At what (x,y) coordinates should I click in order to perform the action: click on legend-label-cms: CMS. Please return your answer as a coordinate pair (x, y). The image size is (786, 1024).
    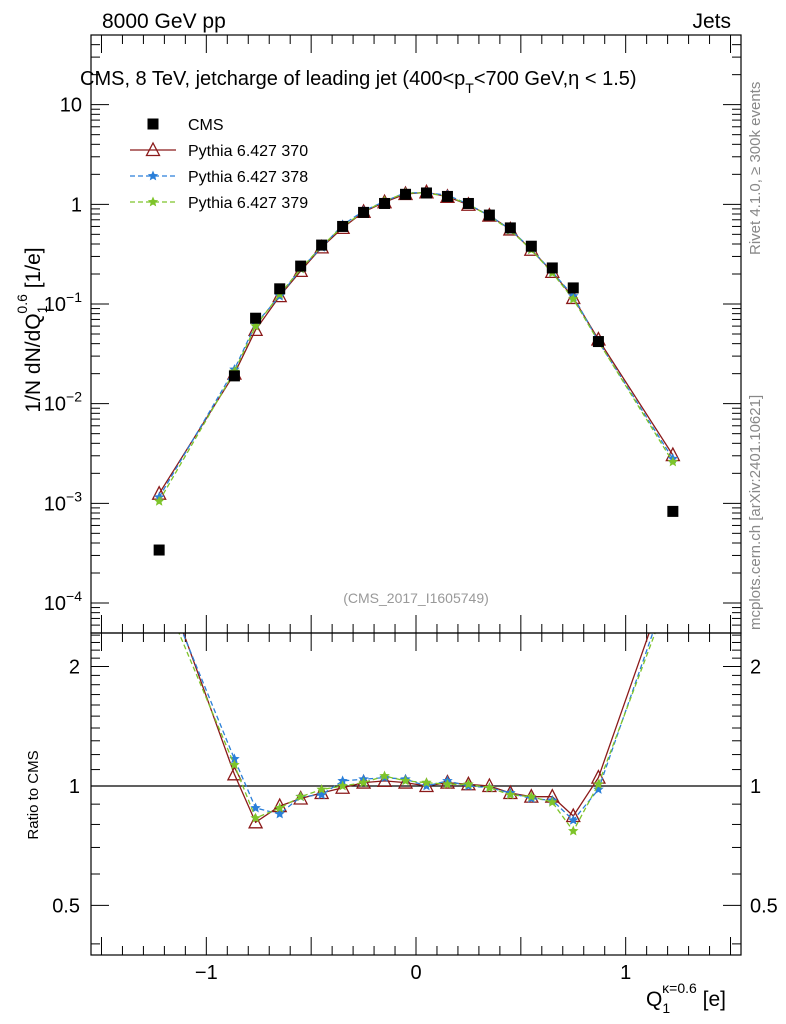
    Looking at the image, I should click on (206, 125).